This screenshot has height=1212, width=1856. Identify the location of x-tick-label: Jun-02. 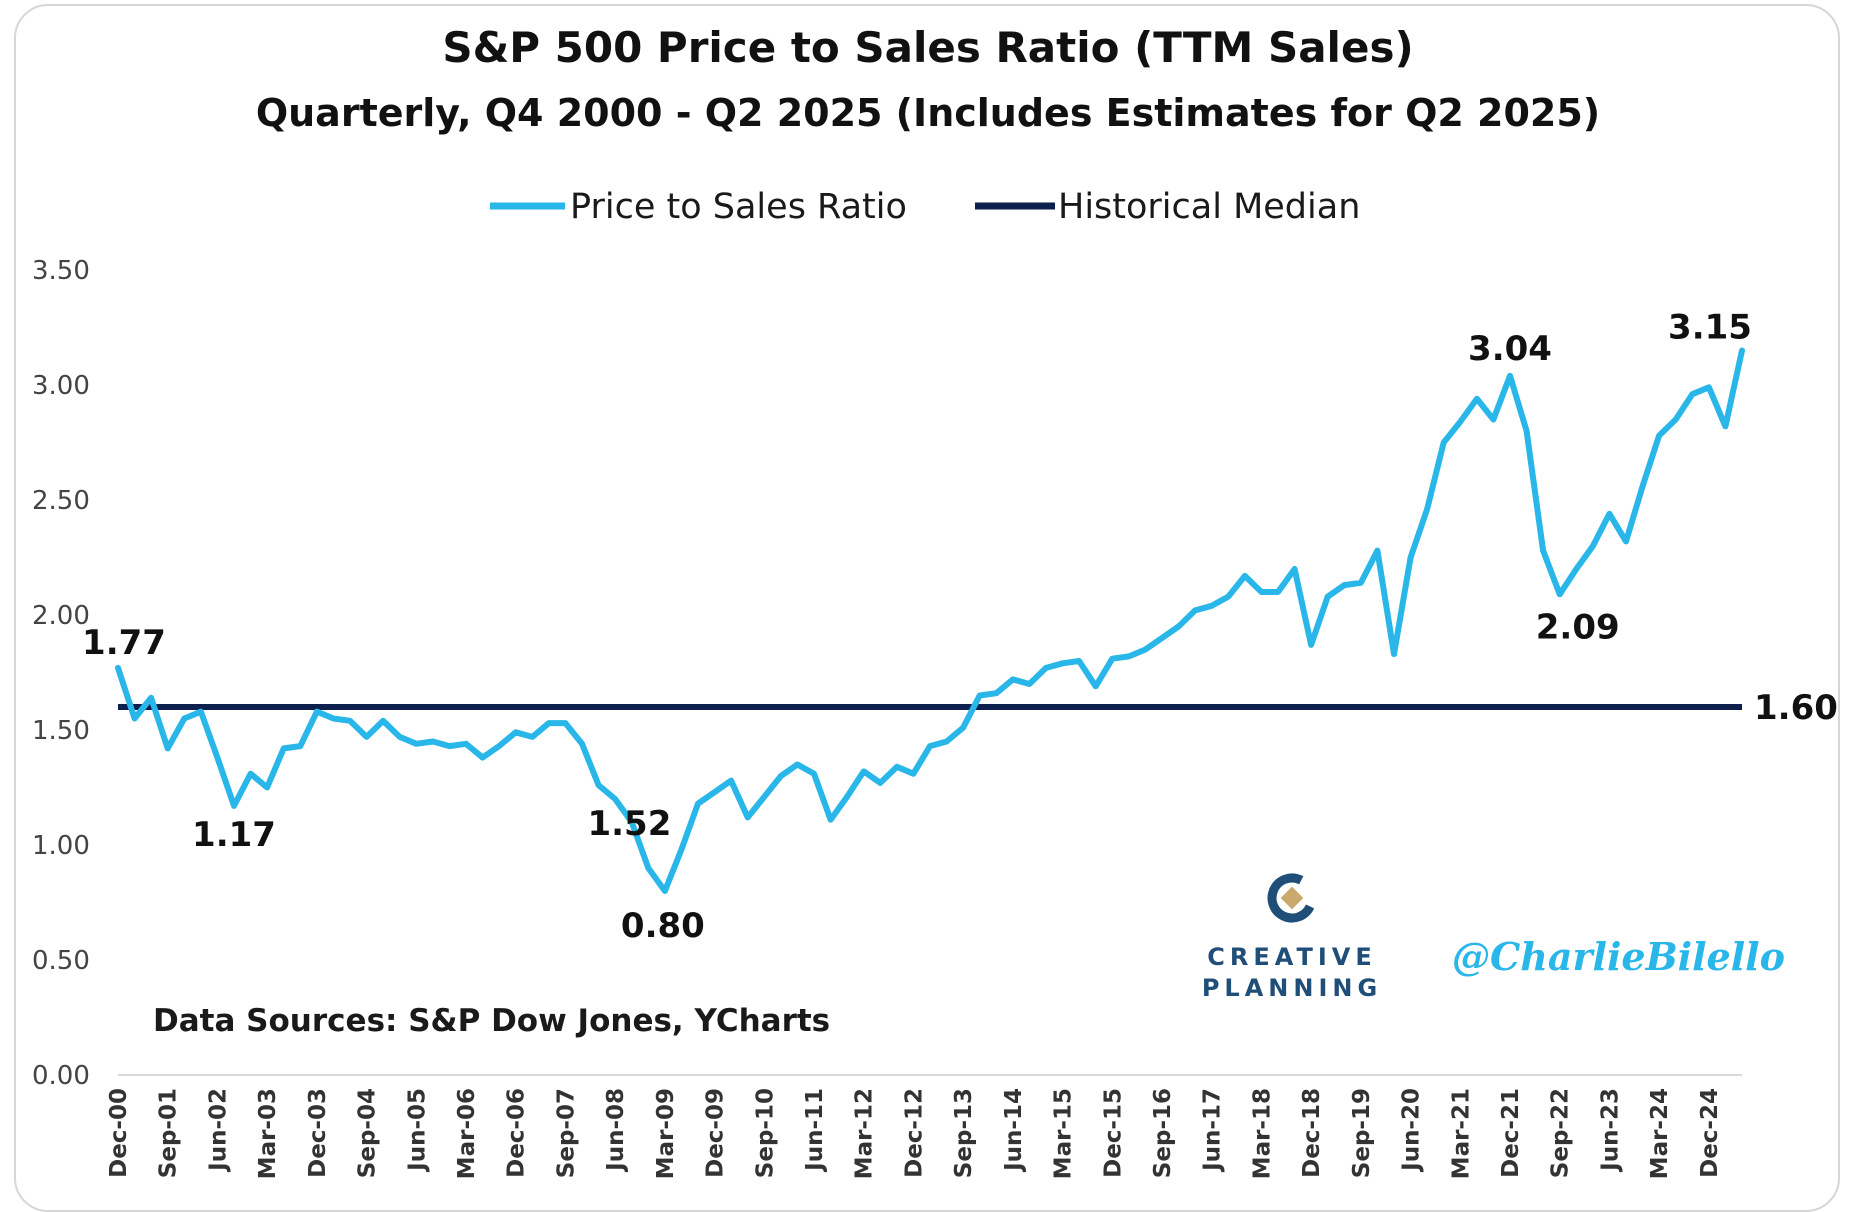
(218, 1130).